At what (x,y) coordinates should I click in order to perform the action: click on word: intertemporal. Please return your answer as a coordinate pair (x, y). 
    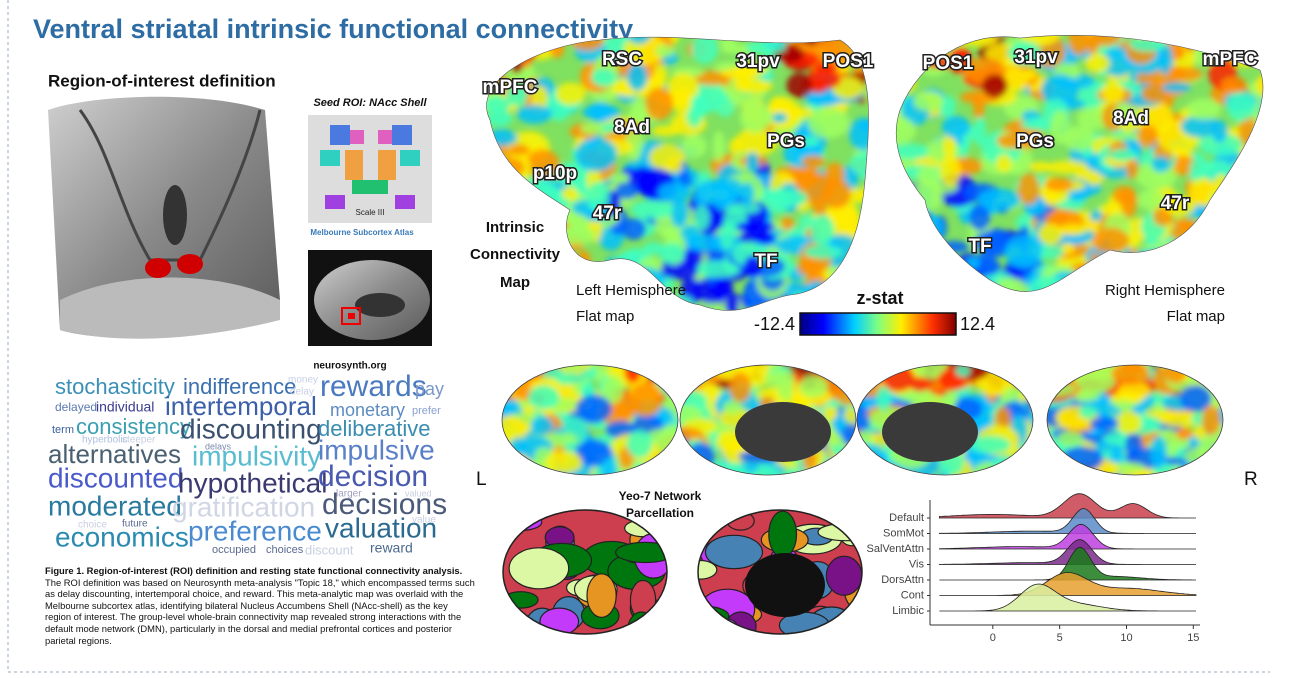
    Looking at the image, I should click on (241, 406).